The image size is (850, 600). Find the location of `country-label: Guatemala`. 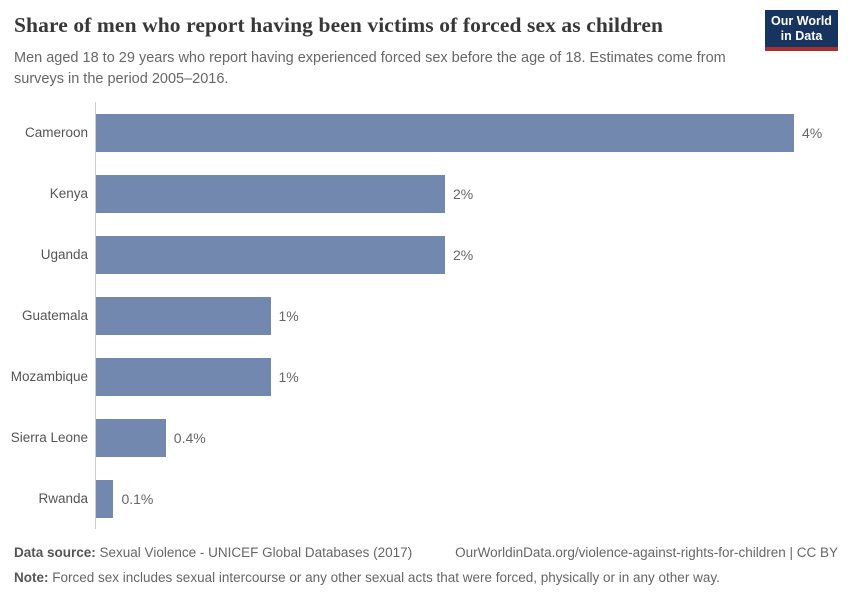

country-label: Guatemala is located at coordinates (54, 315).